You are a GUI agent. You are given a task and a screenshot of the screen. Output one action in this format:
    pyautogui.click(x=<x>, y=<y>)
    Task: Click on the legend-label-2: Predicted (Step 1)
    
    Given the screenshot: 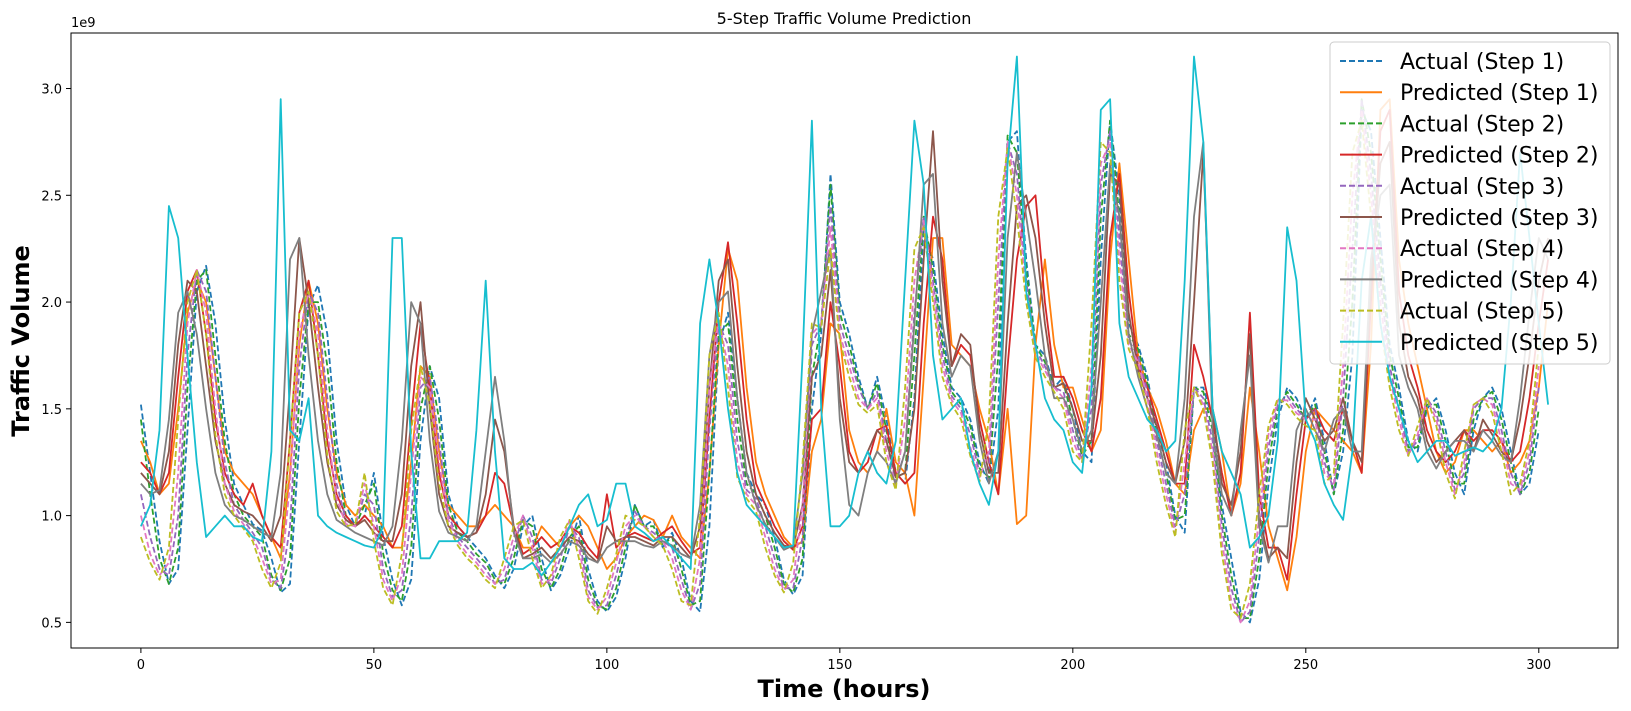 What is the action you would take?
    pyautogui.click(x=1499, y=93)
    